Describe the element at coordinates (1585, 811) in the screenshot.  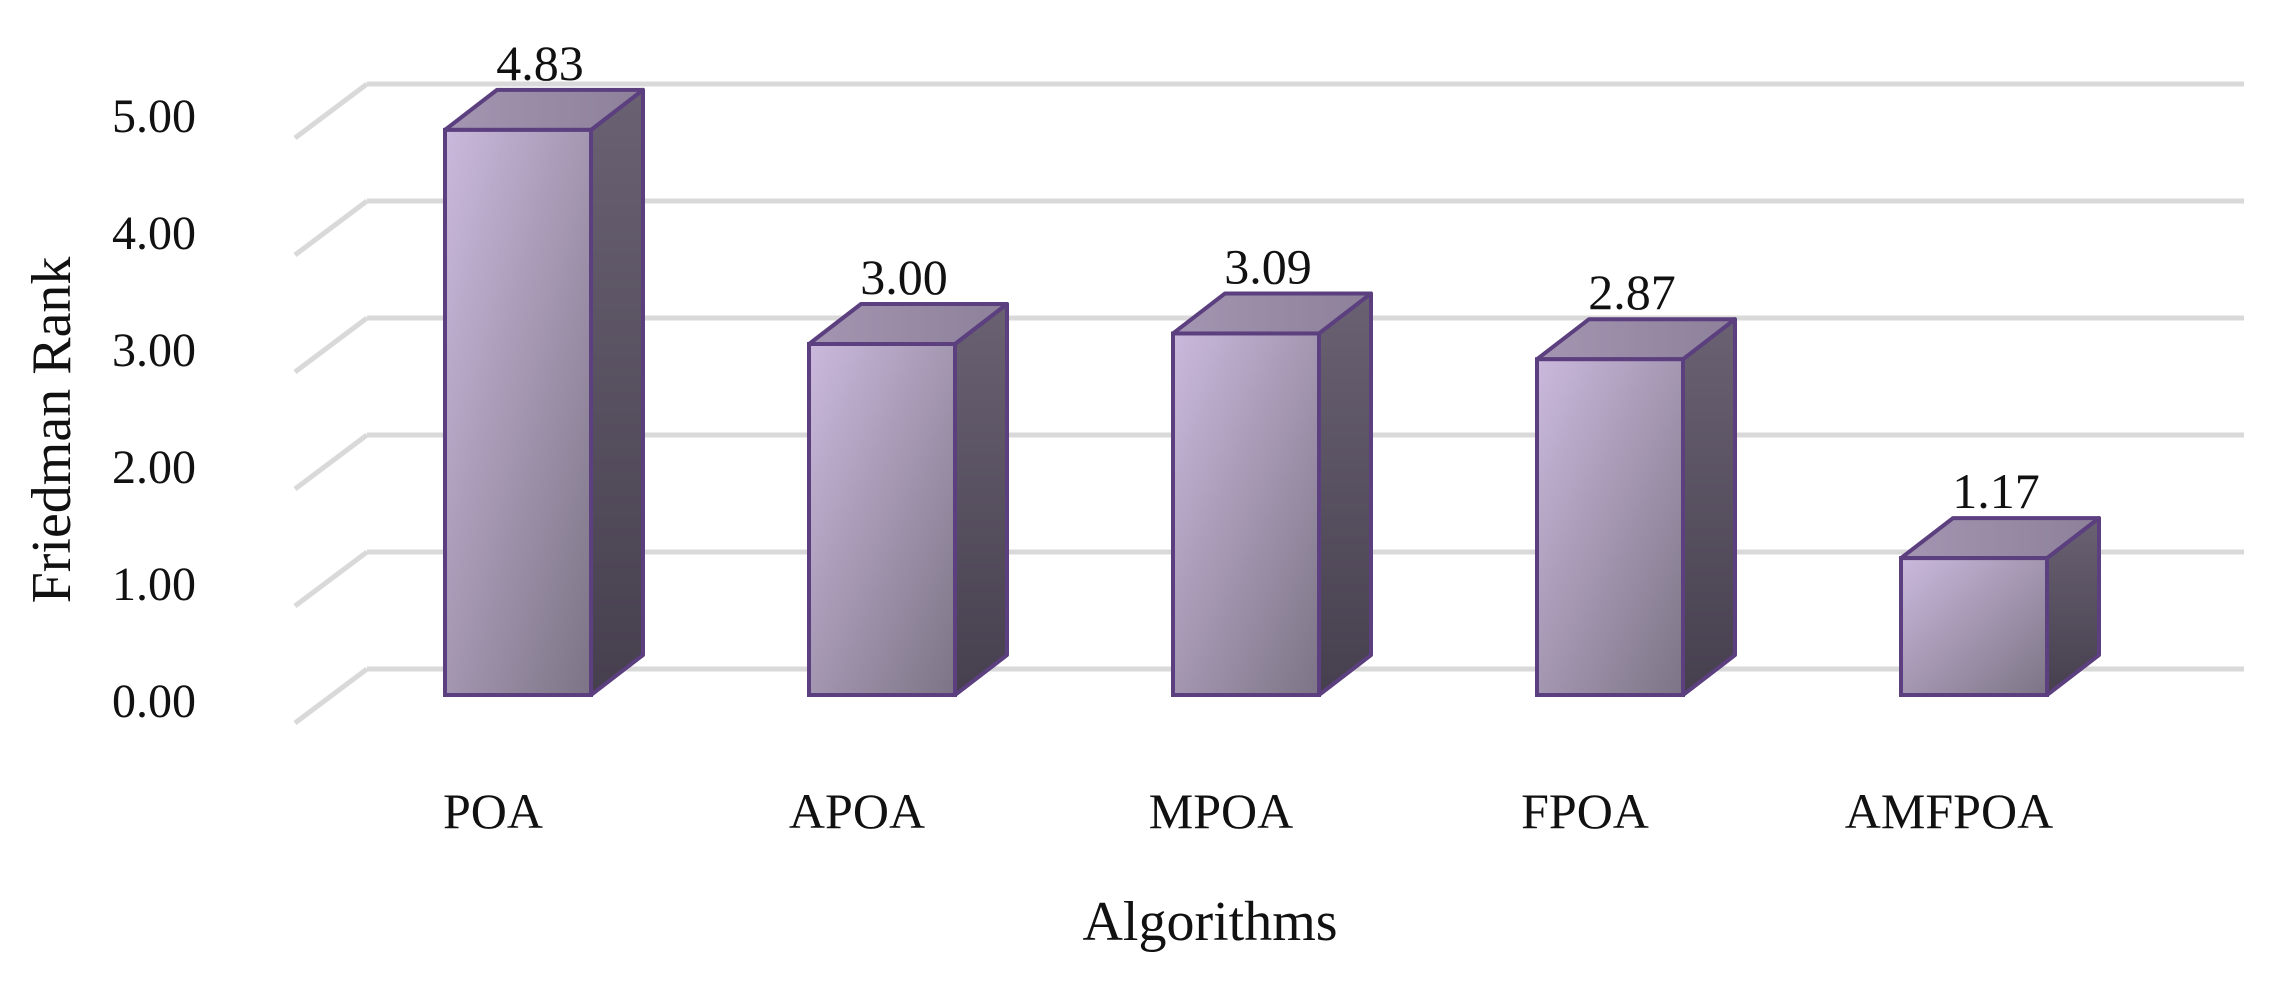
I see `x-category-label: FPOA` at that location.